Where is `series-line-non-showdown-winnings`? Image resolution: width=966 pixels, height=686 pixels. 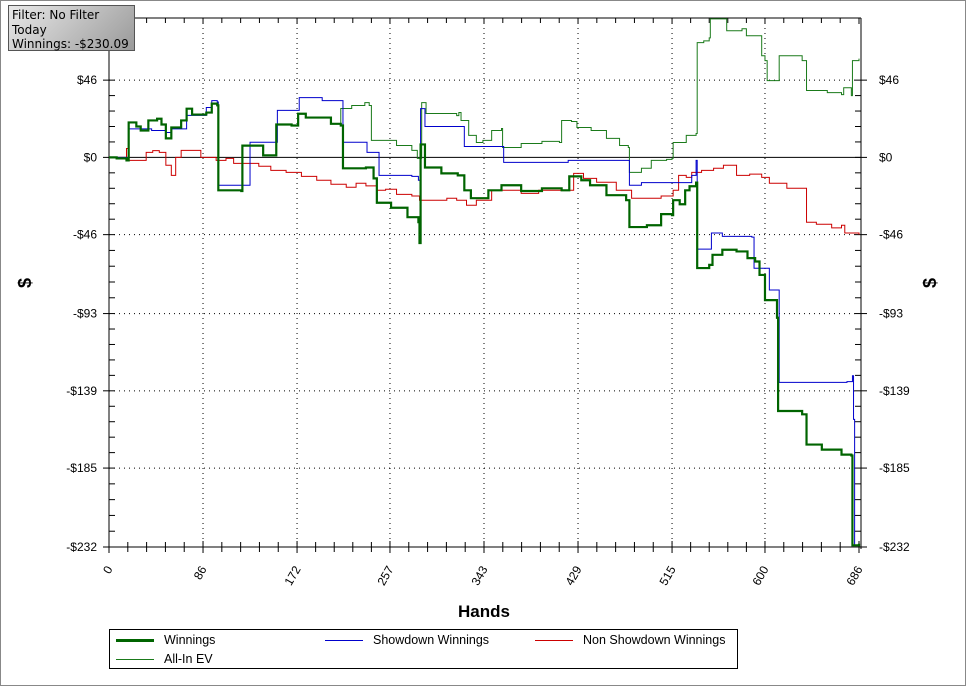 series-line-non-showdown-winnings is located at coordinates (484, 191).